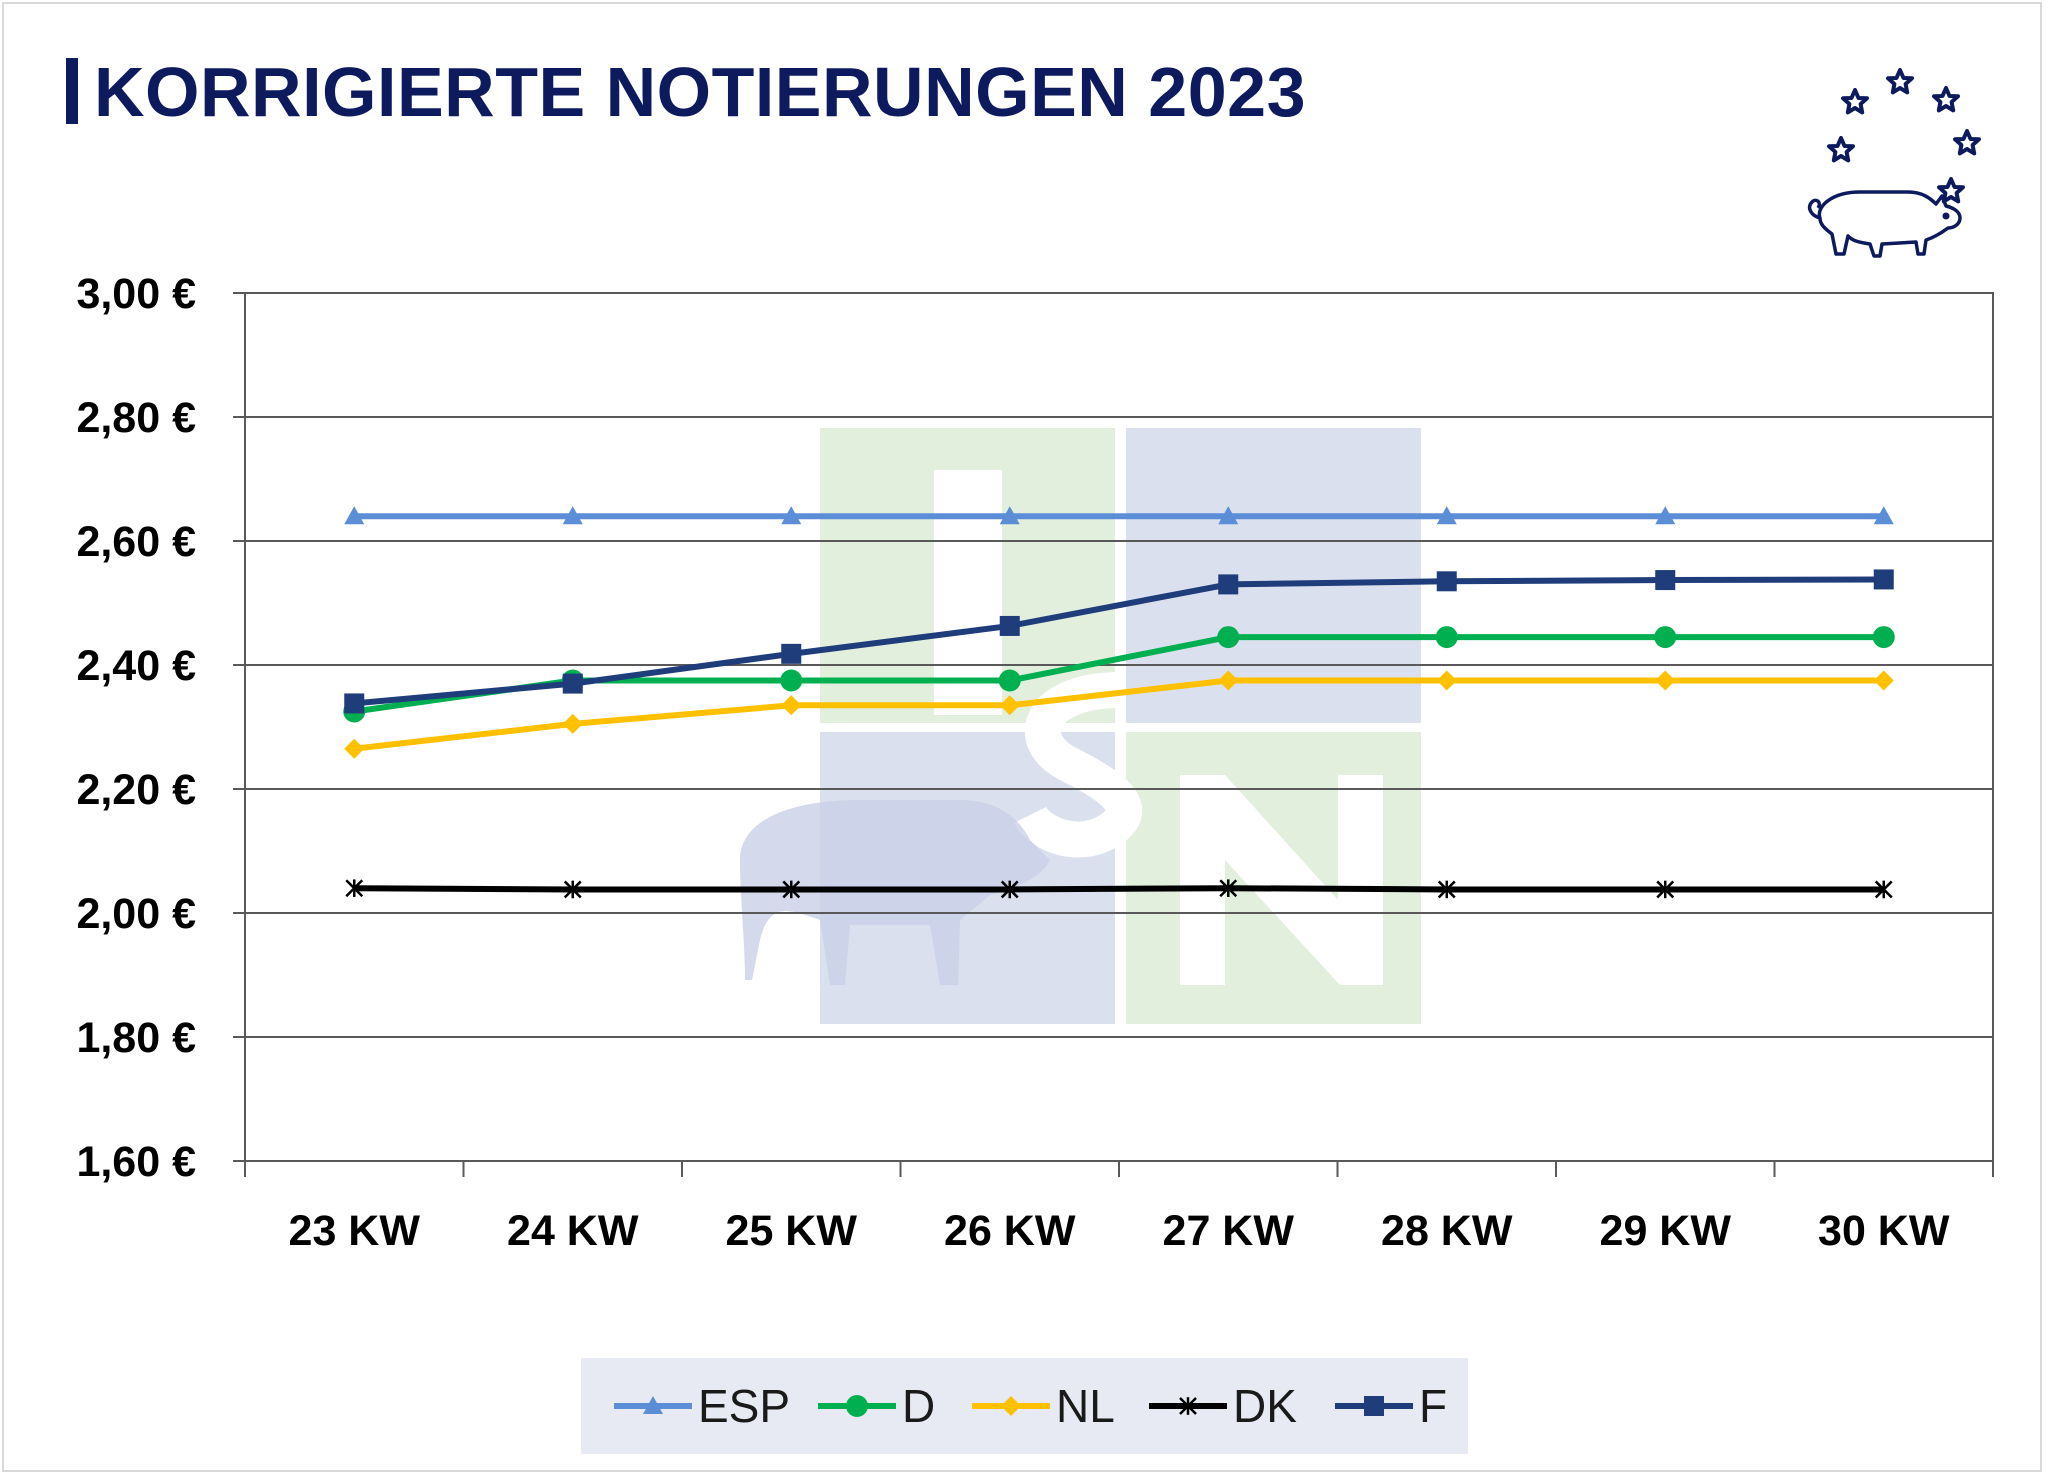 The image size is (2048, 1478). What do you see at coordinates (1010, 1231) in the screenshot?
I see `x-tick-label: 26 KW` at bounding box center [1010, 1231].